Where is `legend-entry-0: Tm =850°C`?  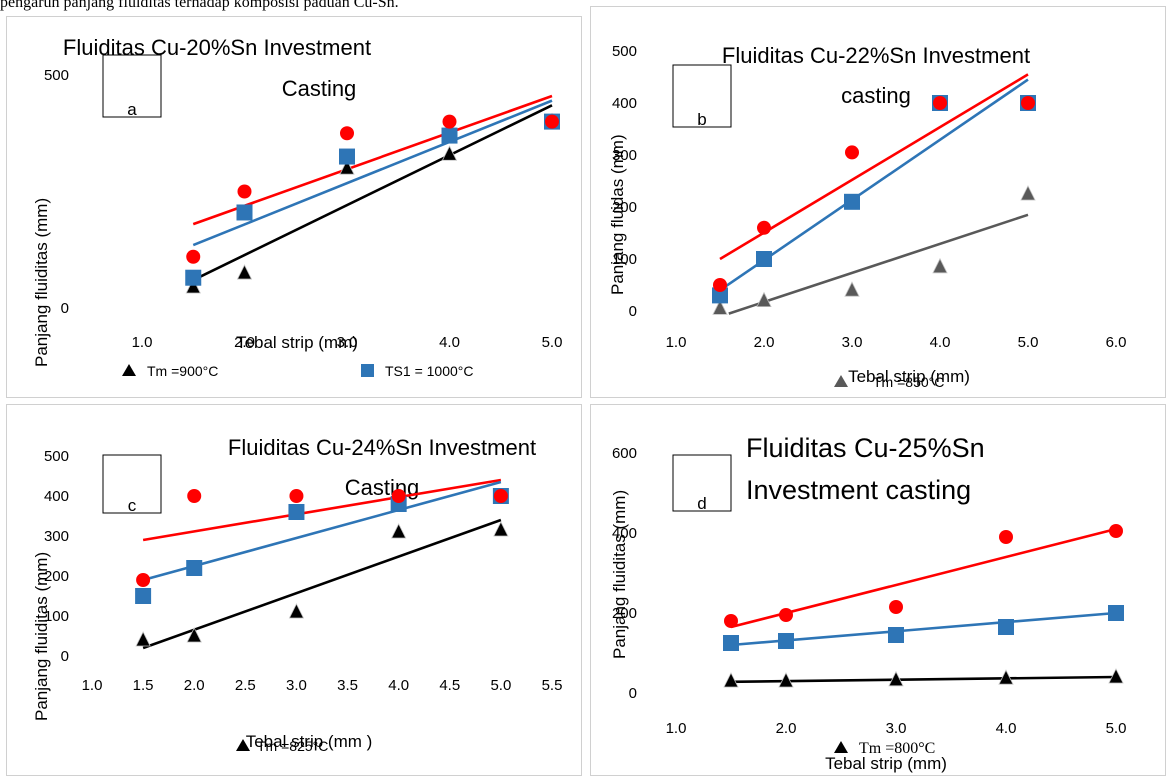
legend-entry-0: Tm =850°C is located at coordinates (908, 382).